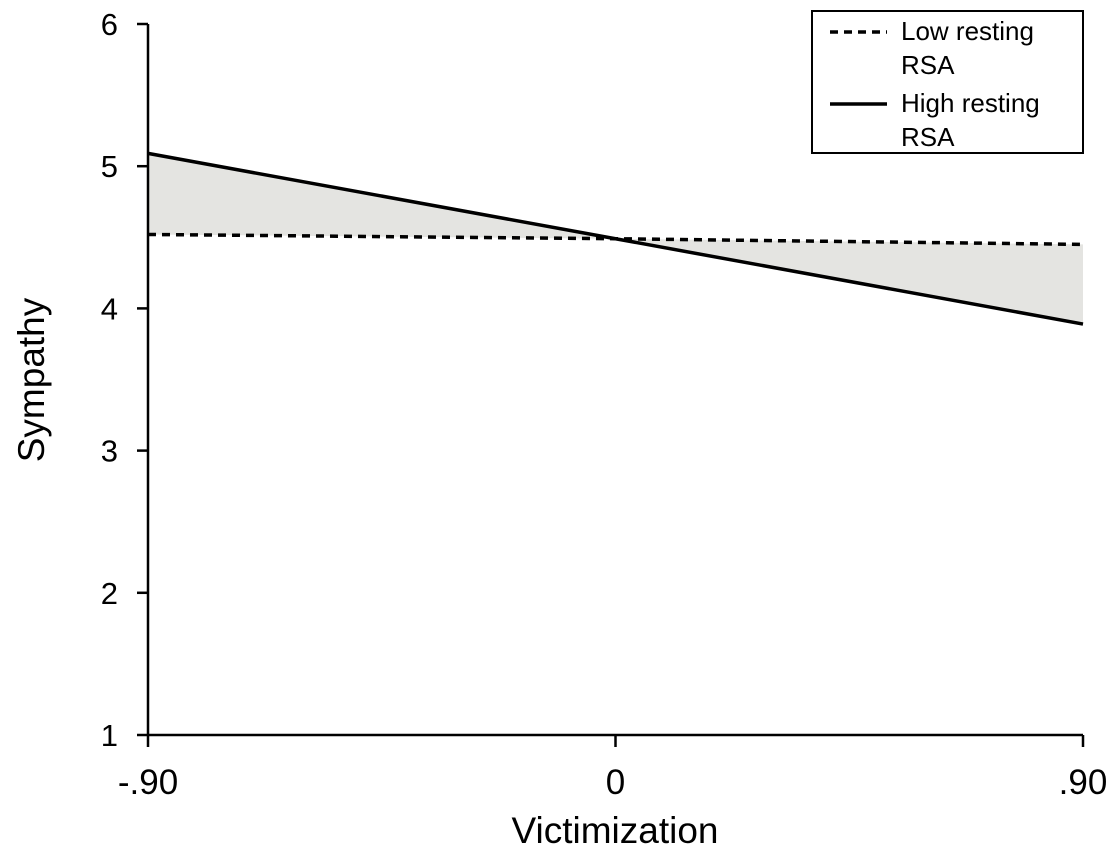  I want to click on x-tick-label: 0, so click(615, 782).